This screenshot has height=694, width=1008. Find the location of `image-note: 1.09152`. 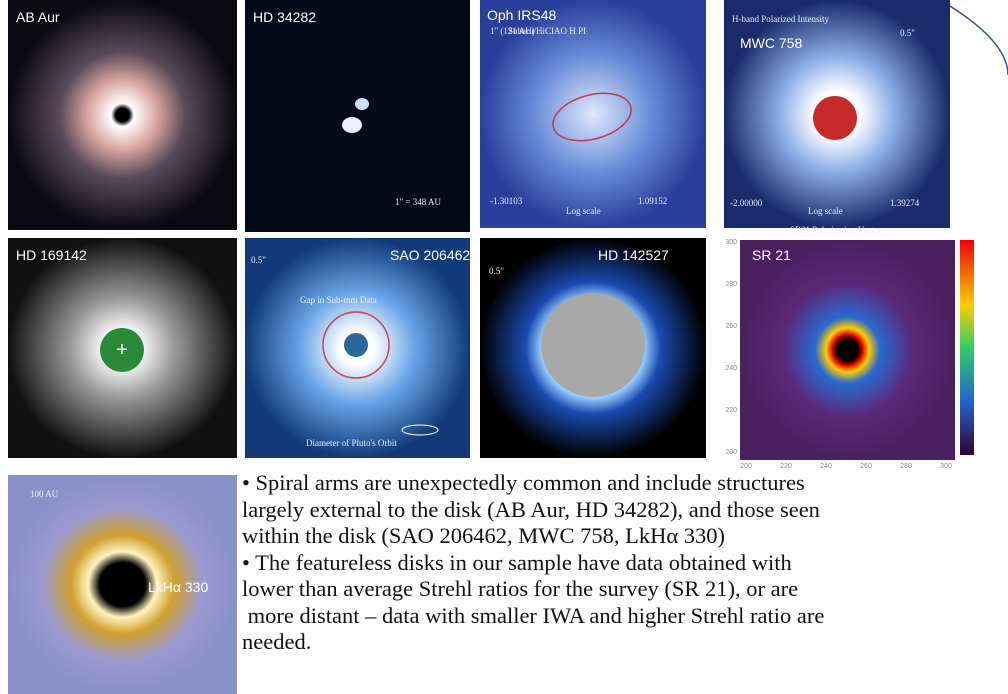

image-note: 1.09152 is located at coordinates (652, 201).